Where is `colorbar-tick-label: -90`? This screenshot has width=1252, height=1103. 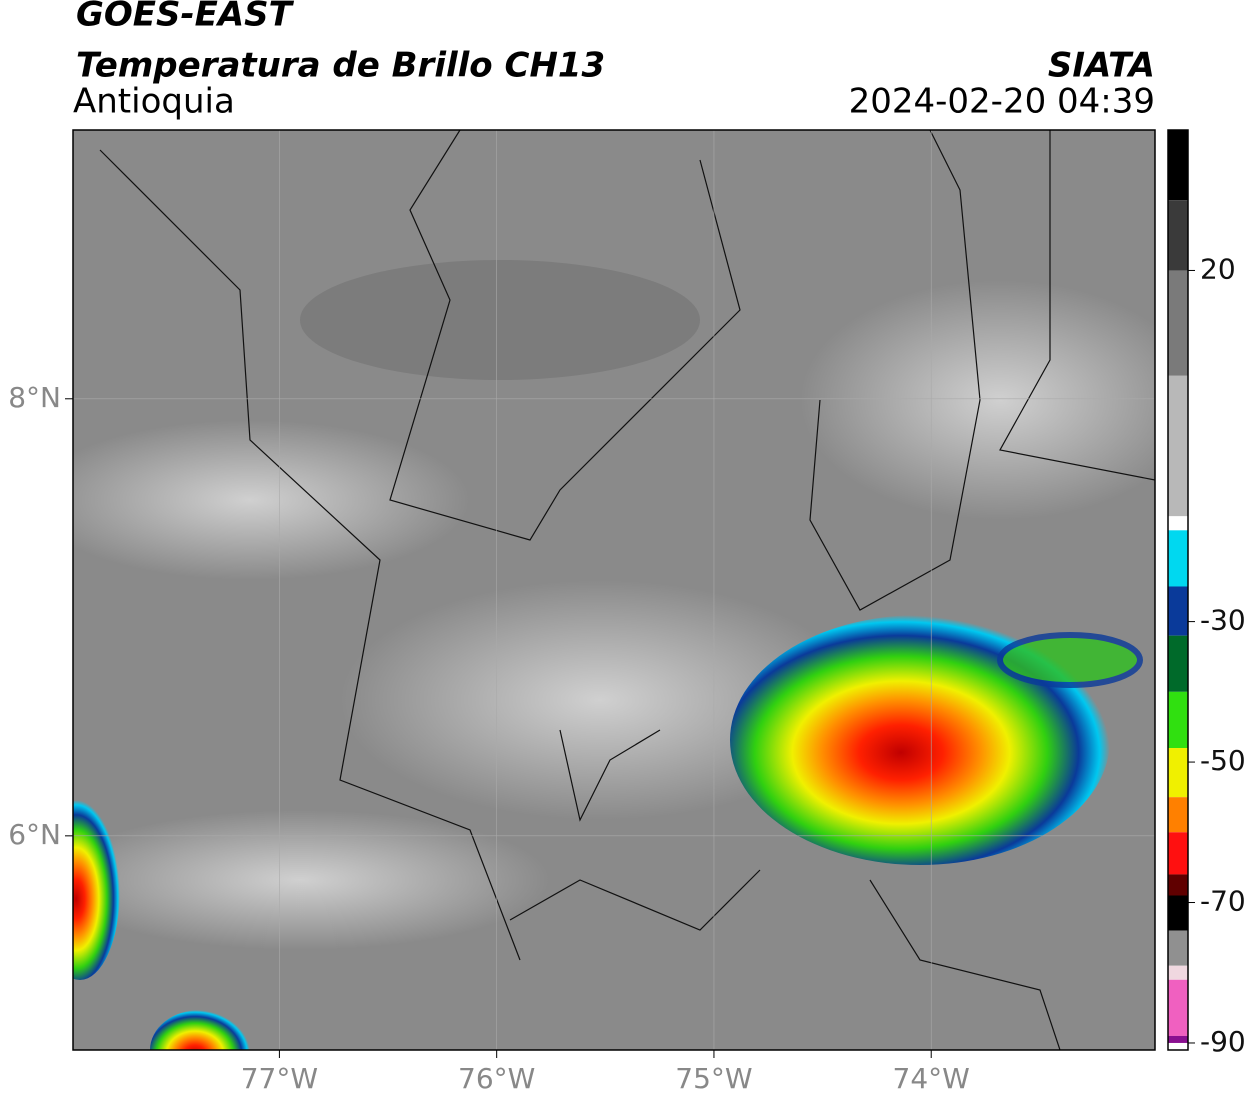
colorbar-tick-label: -90 is located at coordinates (1223, 1041).